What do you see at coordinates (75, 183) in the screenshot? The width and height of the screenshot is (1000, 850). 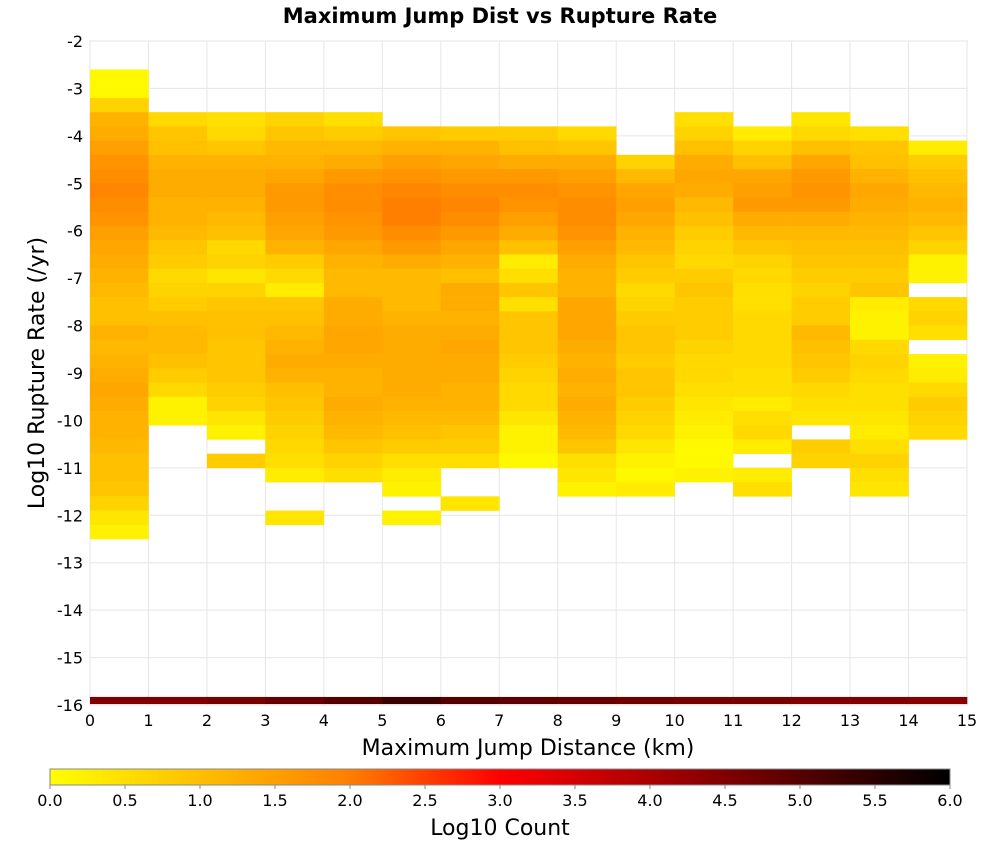 I see `y-tick-label: -5` at bounding box center [75, 183].